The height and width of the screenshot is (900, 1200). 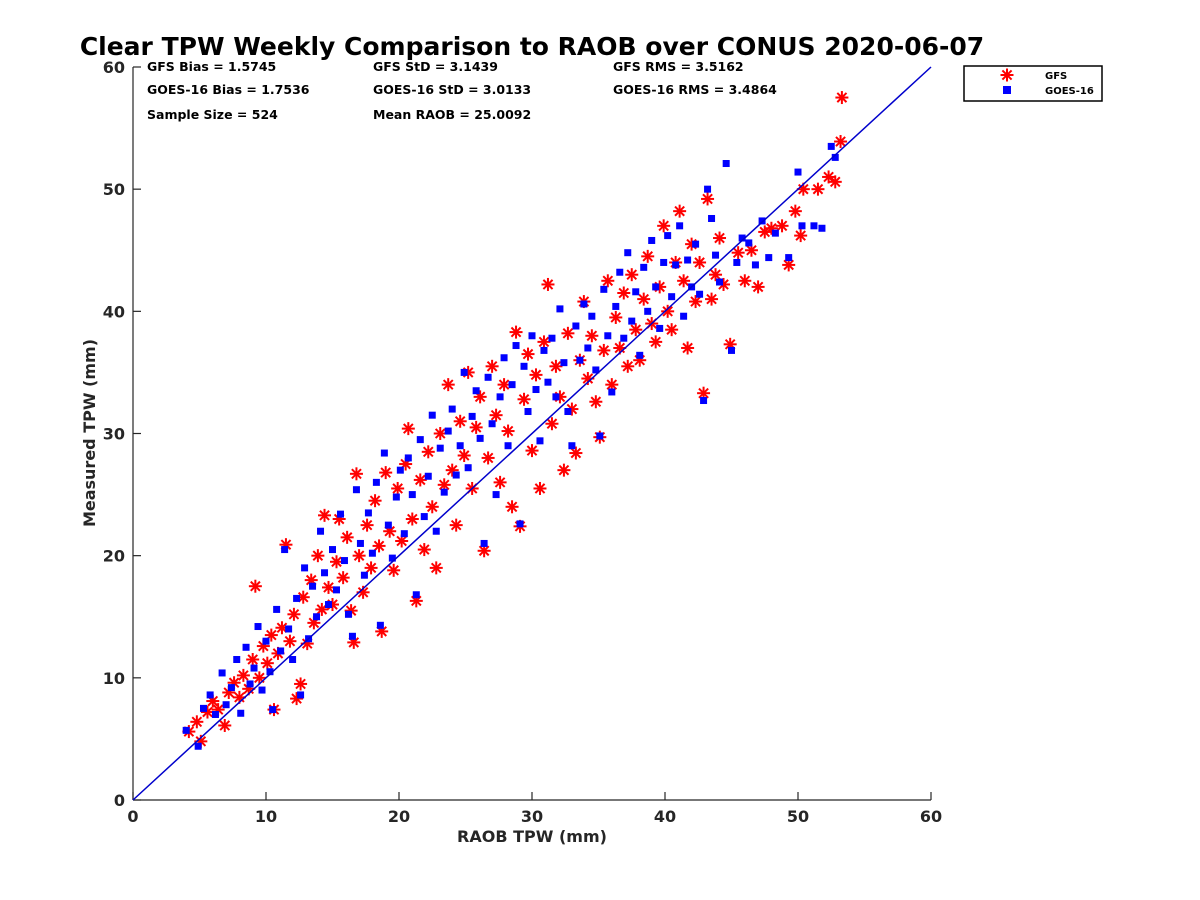 I want to click on y-tick-label: 20, so click(x=114, y=556).